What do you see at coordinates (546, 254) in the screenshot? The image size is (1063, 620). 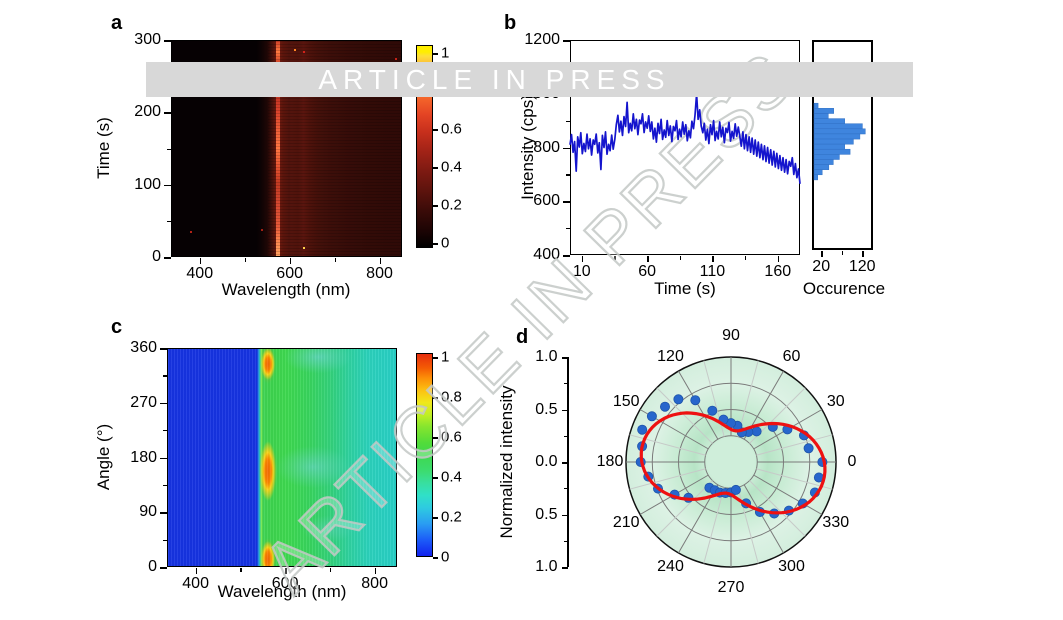 I see `tick-label: 400` at bounding box center [546, 254].